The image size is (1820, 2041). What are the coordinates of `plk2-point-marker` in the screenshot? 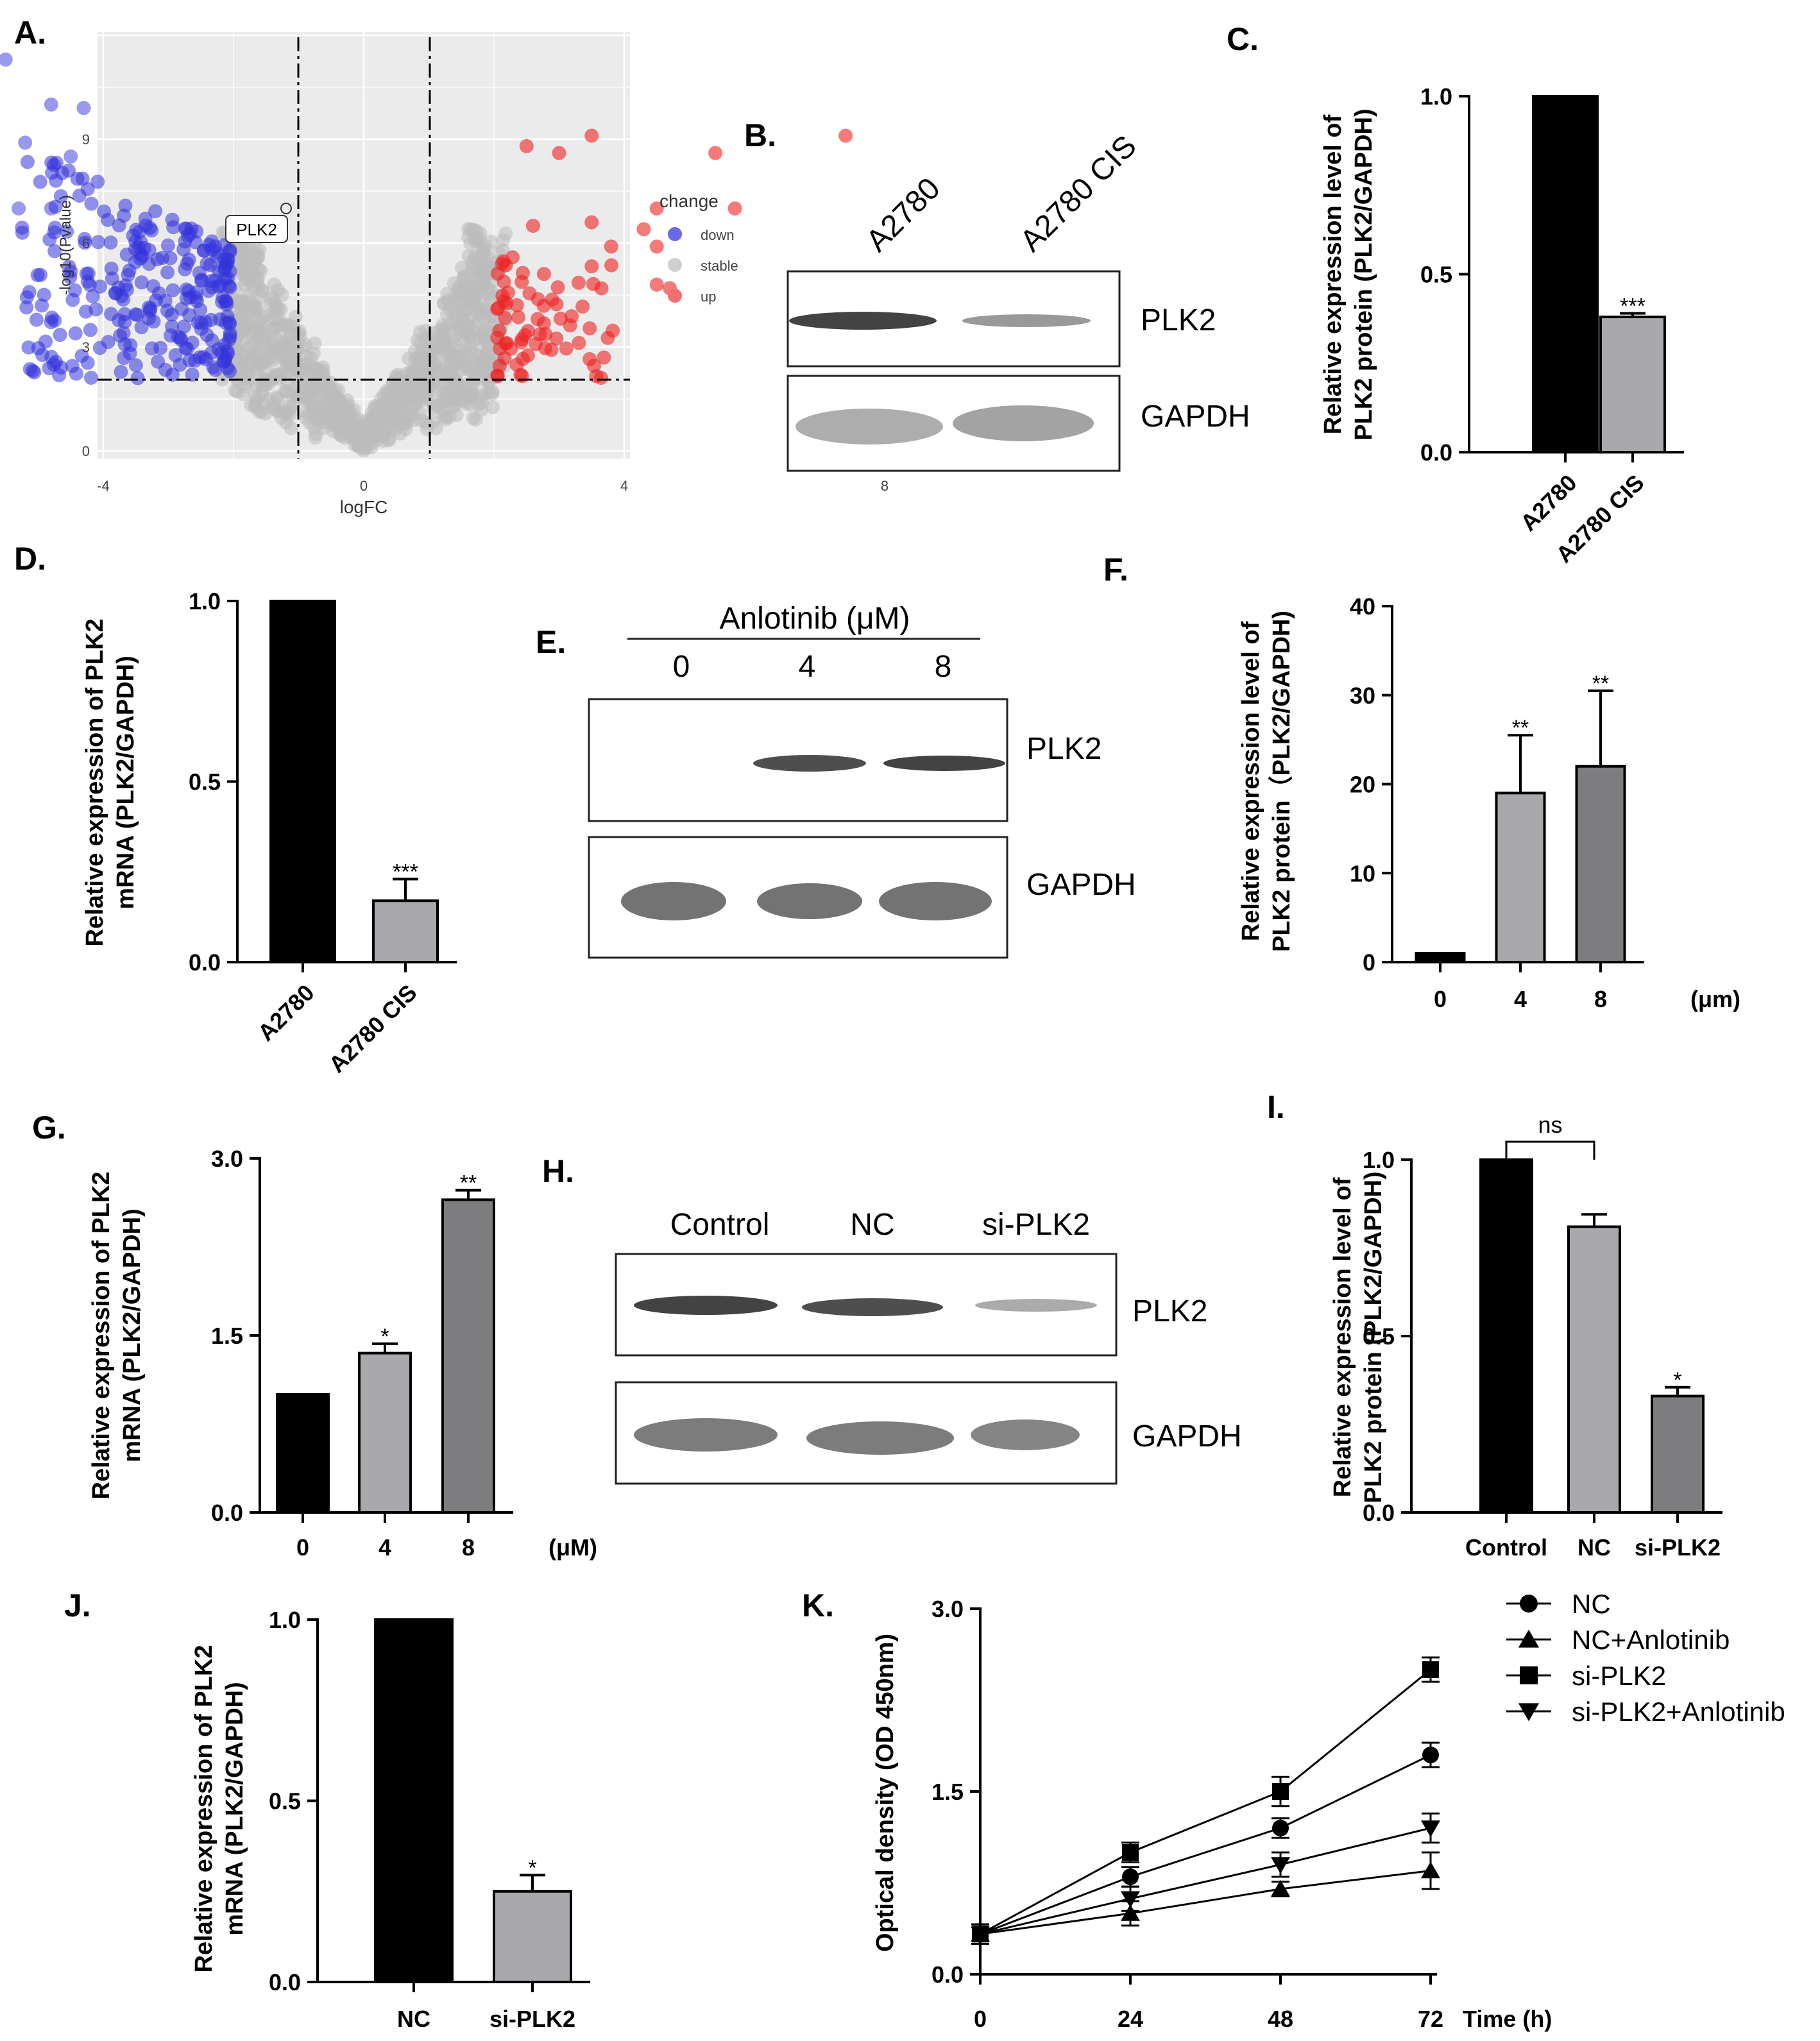 It's located at (286, 208).